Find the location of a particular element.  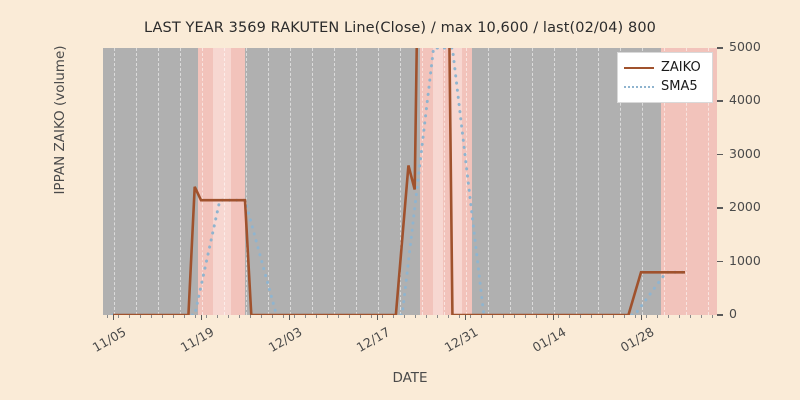

x-tick-label: 12/17 is located at coordinates (373, 340).